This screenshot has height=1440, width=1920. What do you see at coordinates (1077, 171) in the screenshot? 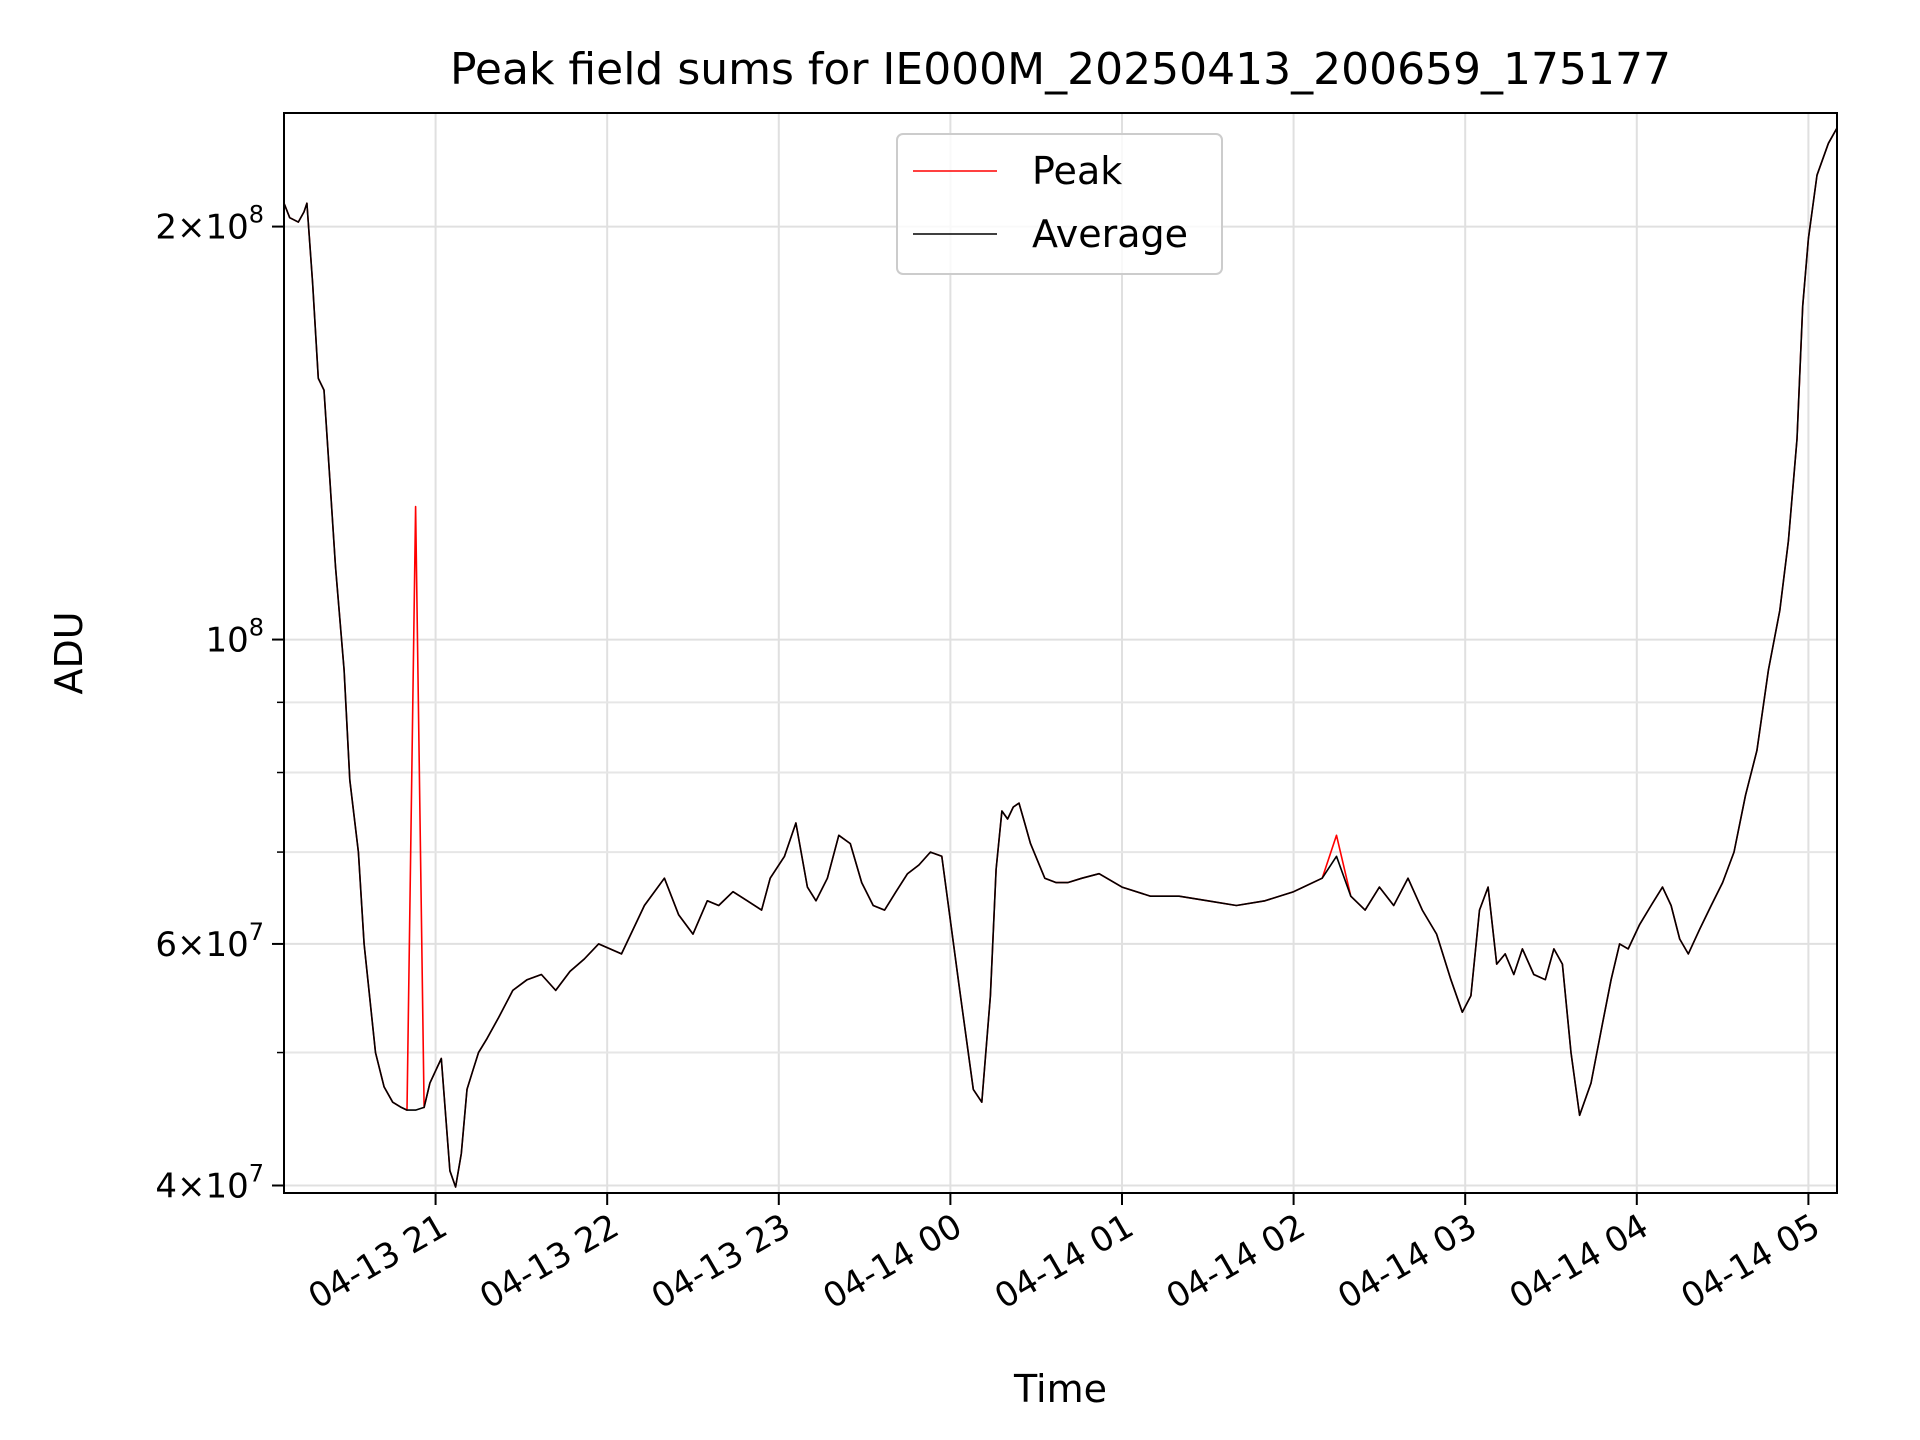
I see `legend-label-peak: Peak` at bounding box center [1077, 171].